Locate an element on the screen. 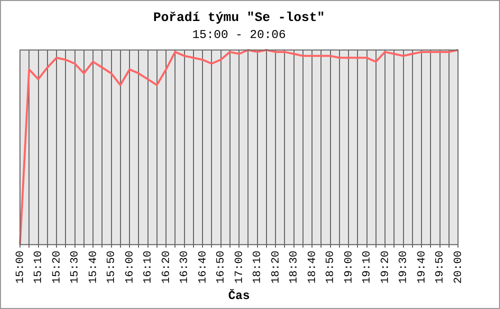 The height and width of the screenshot is (309, 500). x-tick-label: 16:00 is located at coordinates (130, 267).